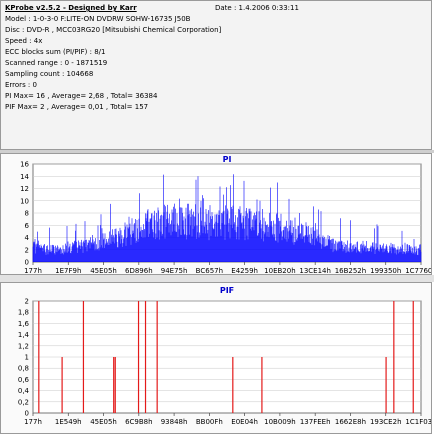 The image size is (434, 437). What do you see at coordinates (350, 422) in the screenshot?
I see `x-tick-label: 1662E8h` at bounding box center [350, 422].